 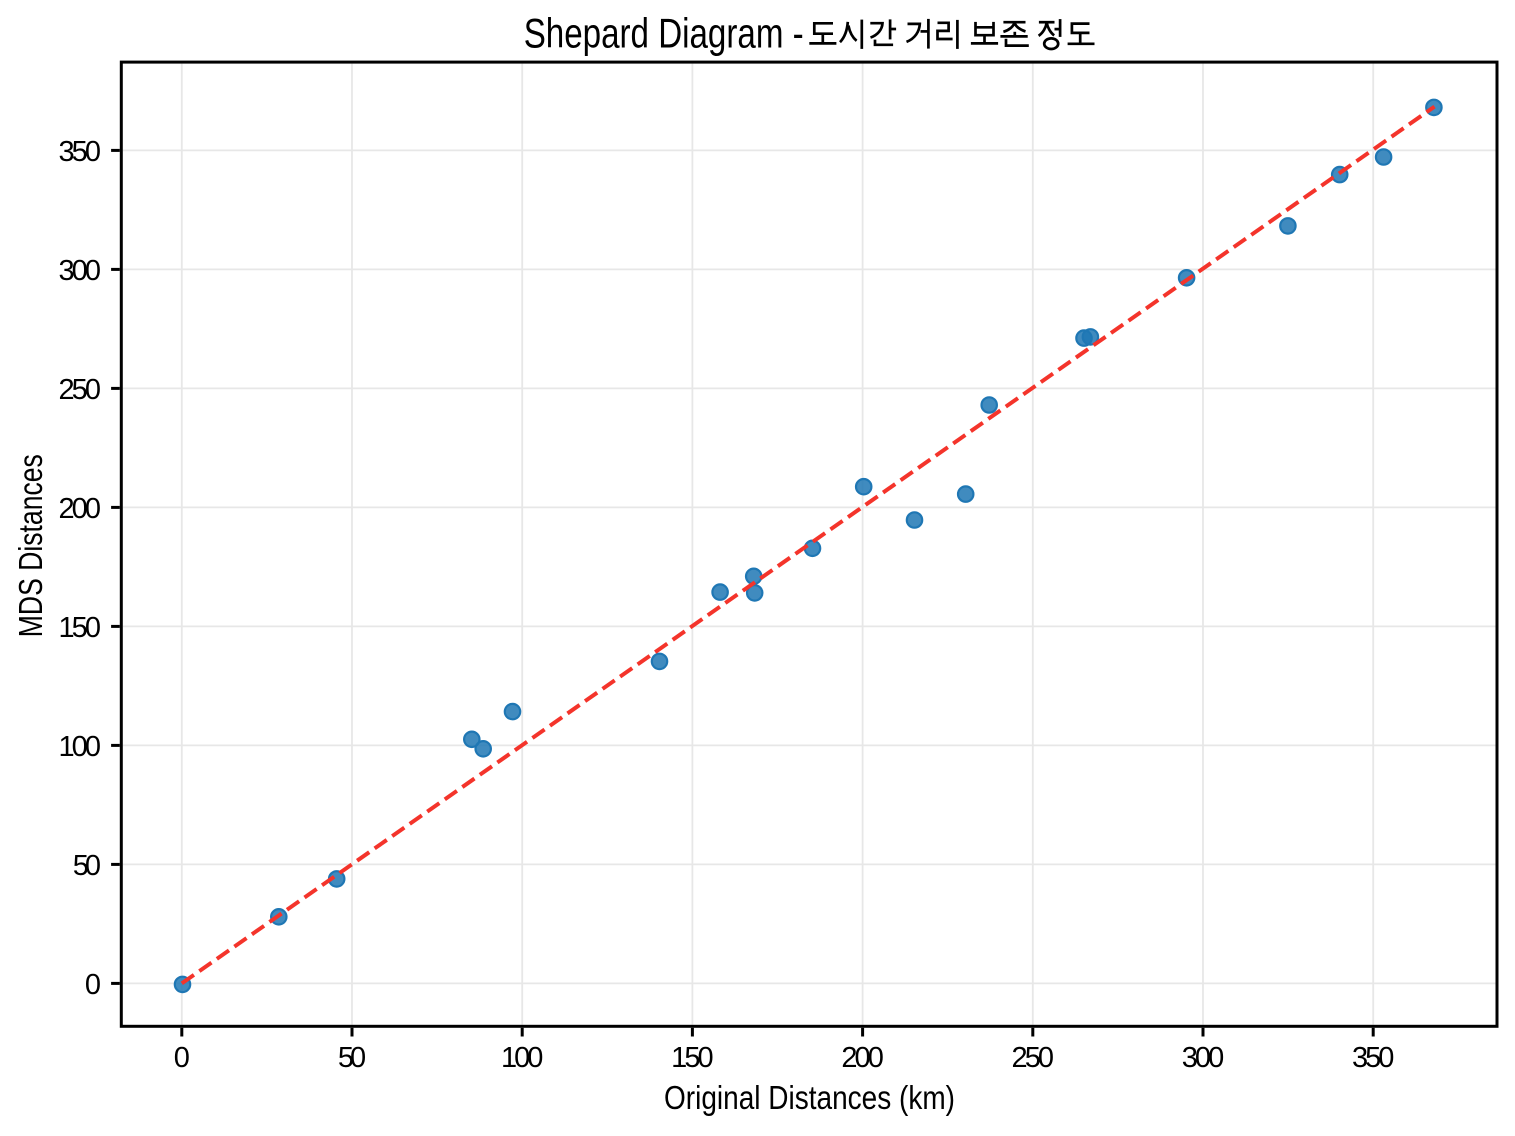 What do you see at coordinates (664, 32) in the screenshot?
I see `svg-text: Shepard Diagram -` at bounding box center [664, 32].